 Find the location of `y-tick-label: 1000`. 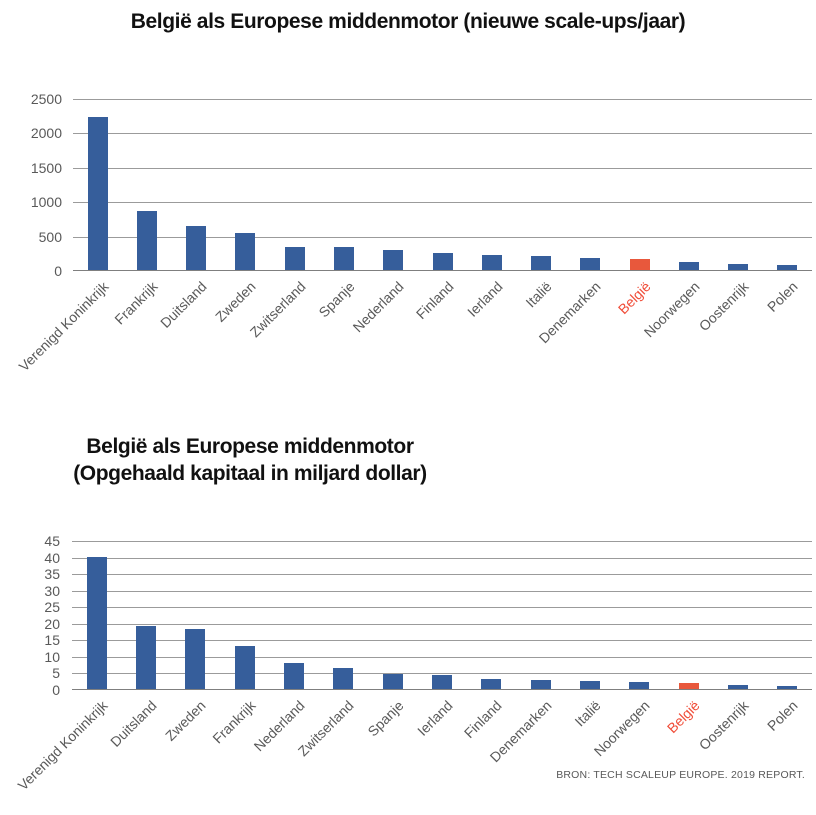

y-tick-label: 1000 is located at coordinates (46, 202).